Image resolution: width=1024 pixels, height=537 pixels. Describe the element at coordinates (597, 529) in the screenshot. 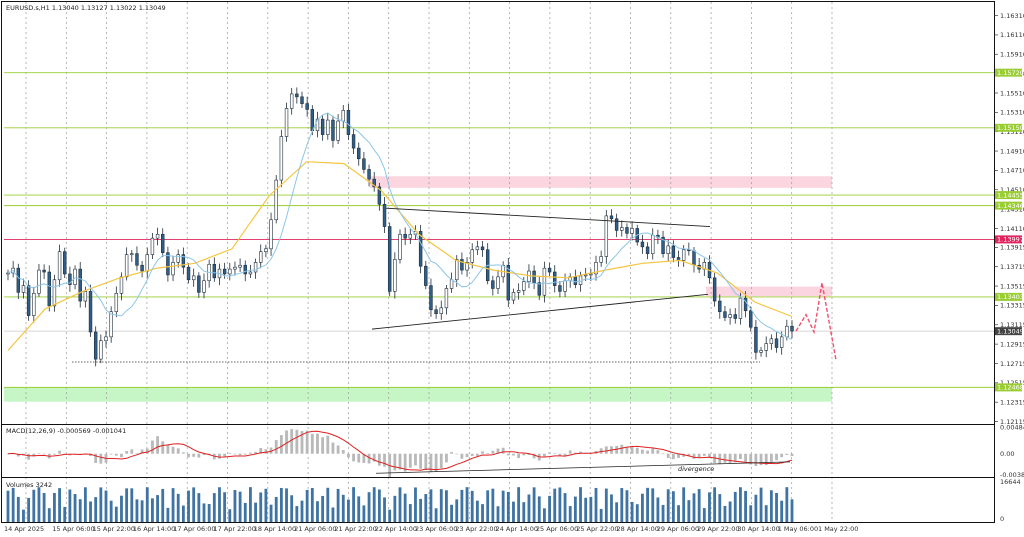

I see `time-tick-label: 25 Apr 22:00` at that location.